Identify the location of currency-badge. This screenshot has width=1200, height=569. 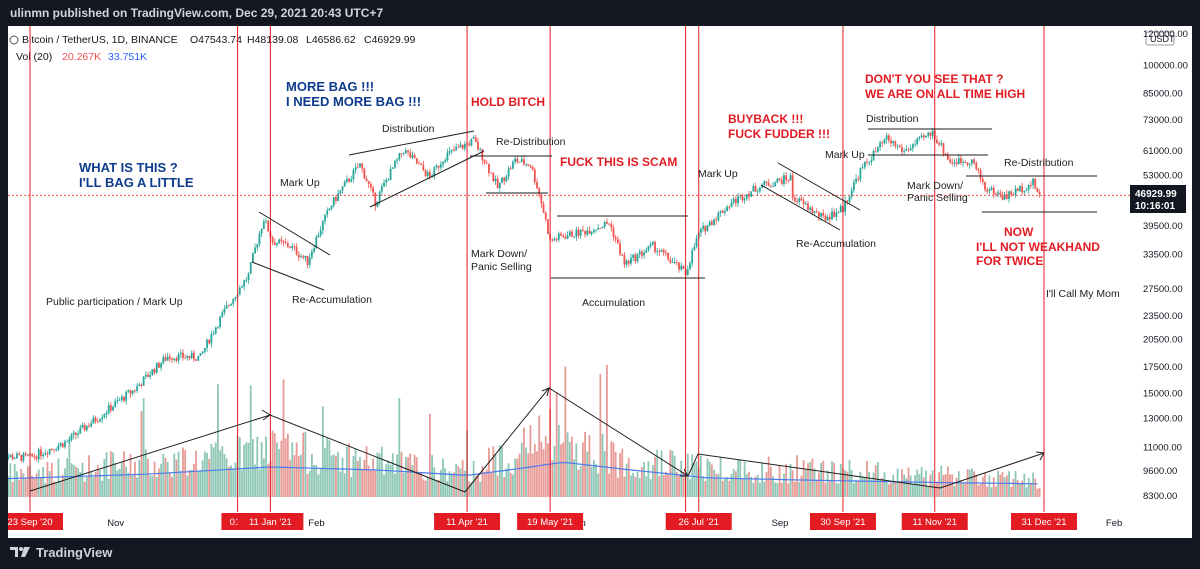
(1160, 38).